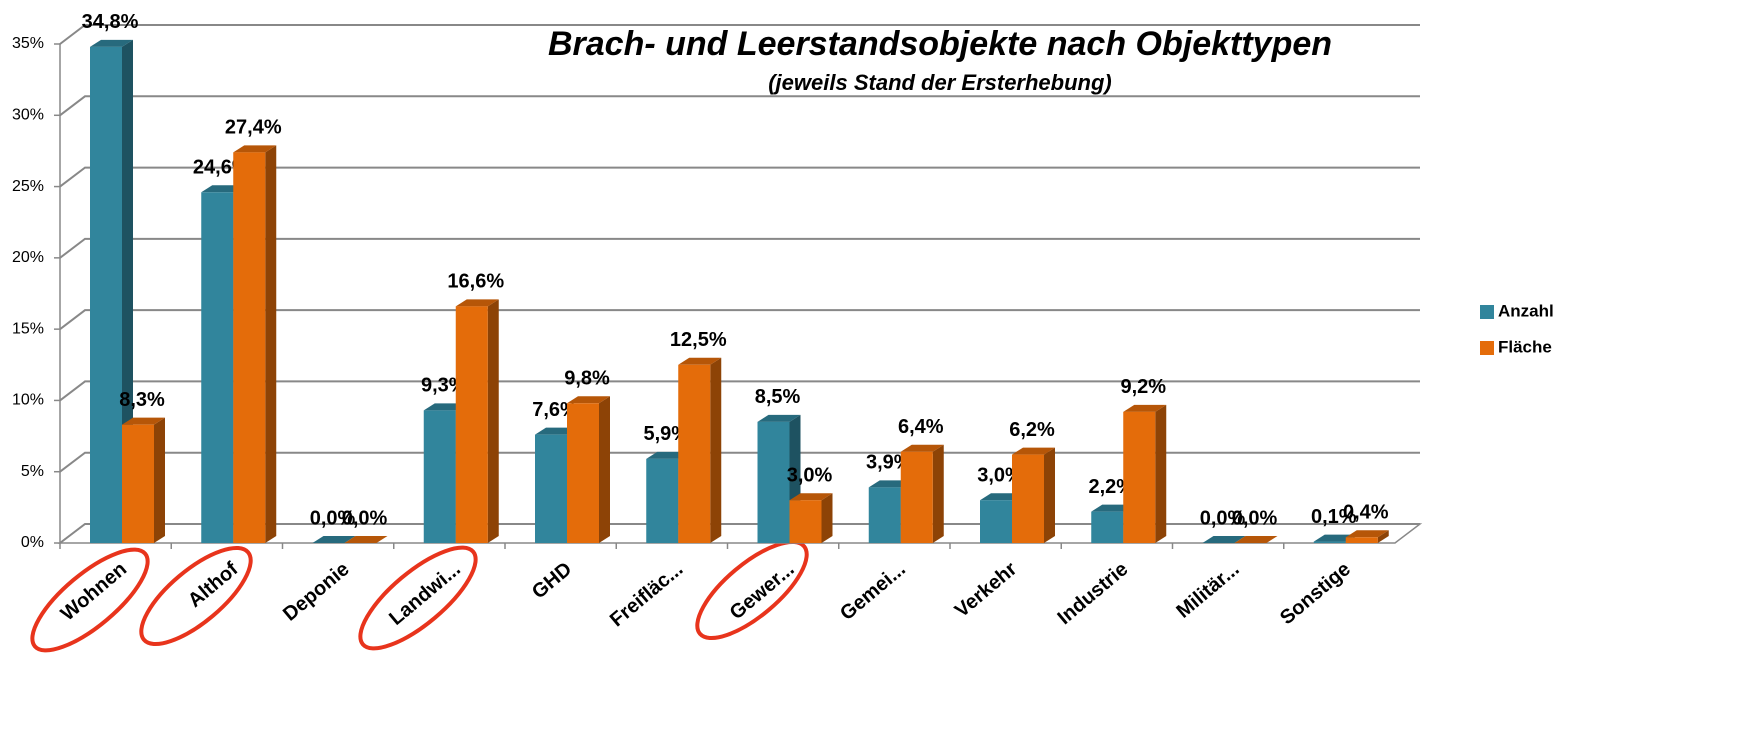  I want to click on x-tick-label: Verkehr, so click(986, 590).